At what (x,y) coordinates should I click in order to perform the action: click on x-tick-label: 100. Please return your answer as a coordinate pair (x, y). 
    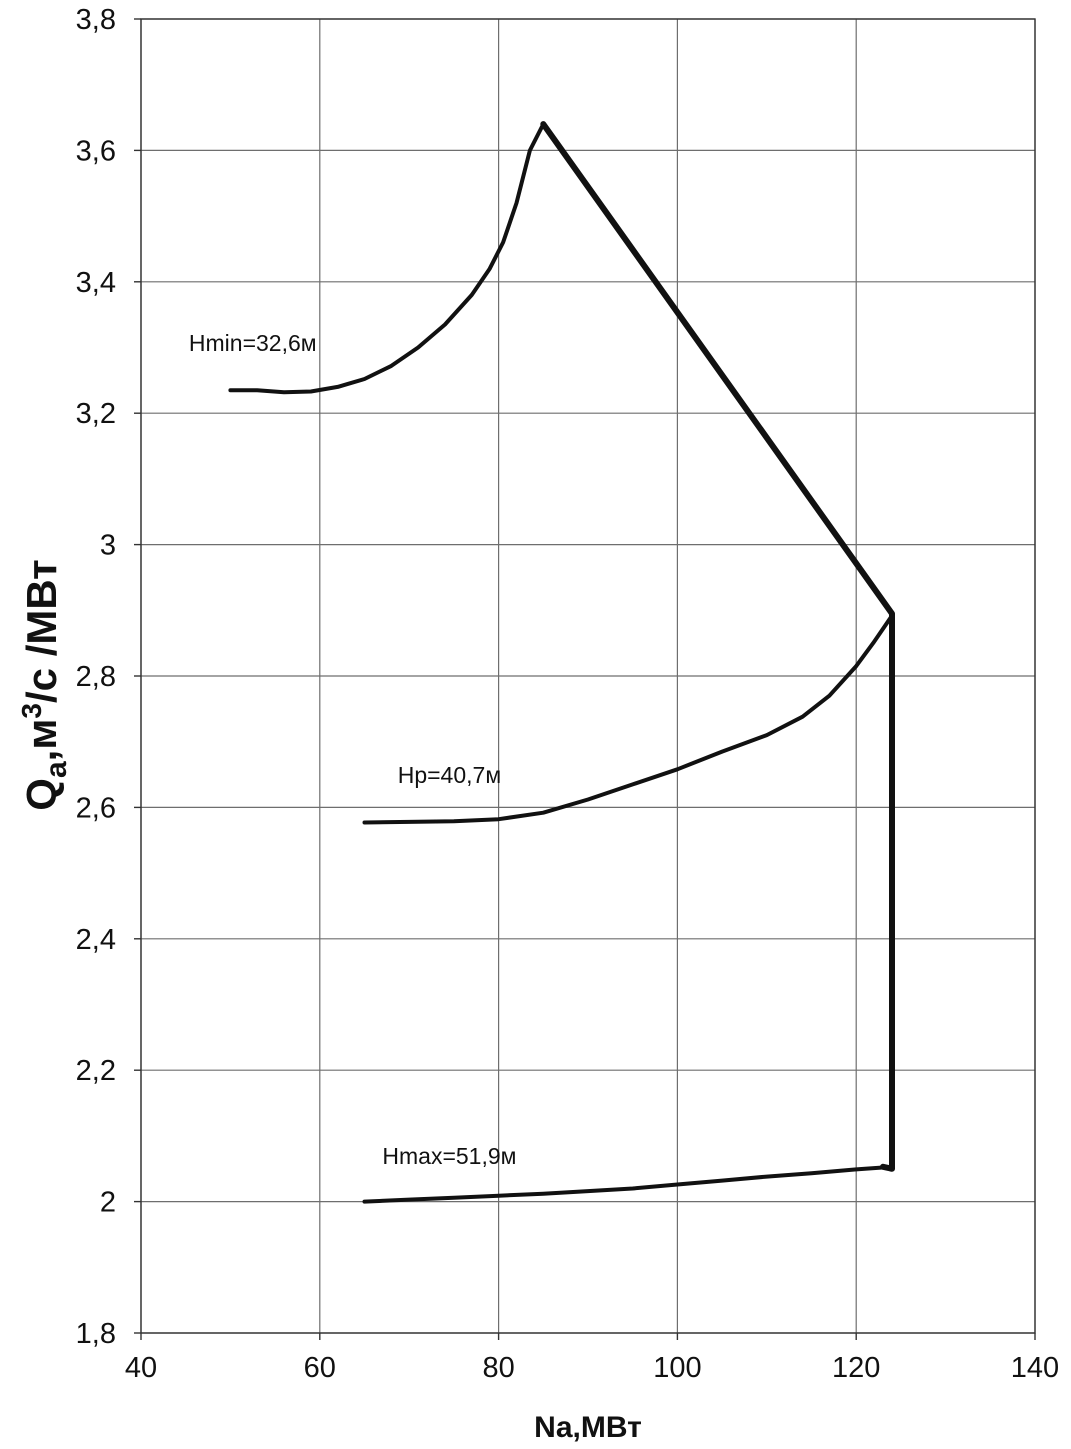
    Looking at the image, I should click on (677, 1368).